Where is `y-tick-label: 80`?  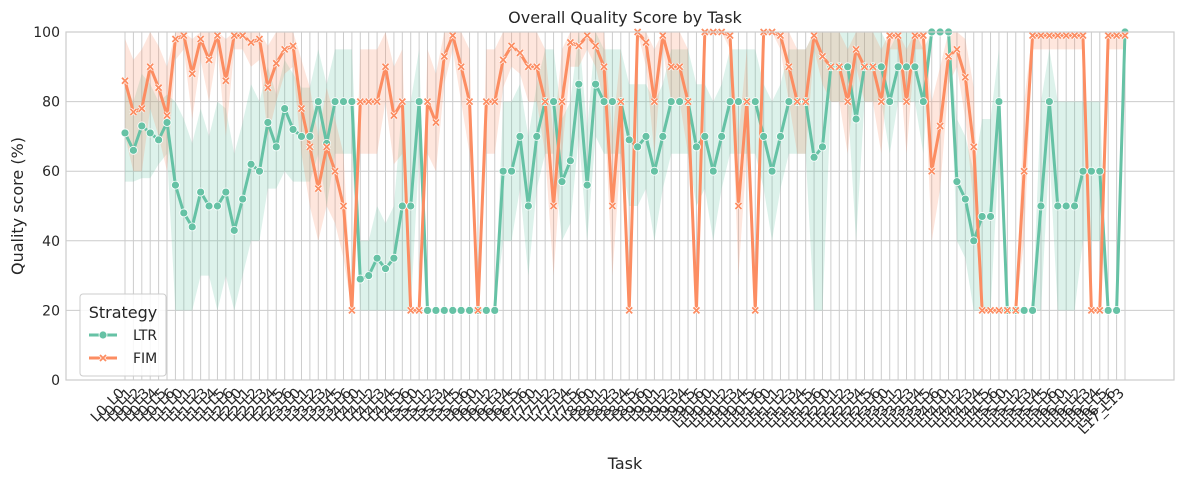
y-tick-label: 80 is located at coordinates (51, 103).